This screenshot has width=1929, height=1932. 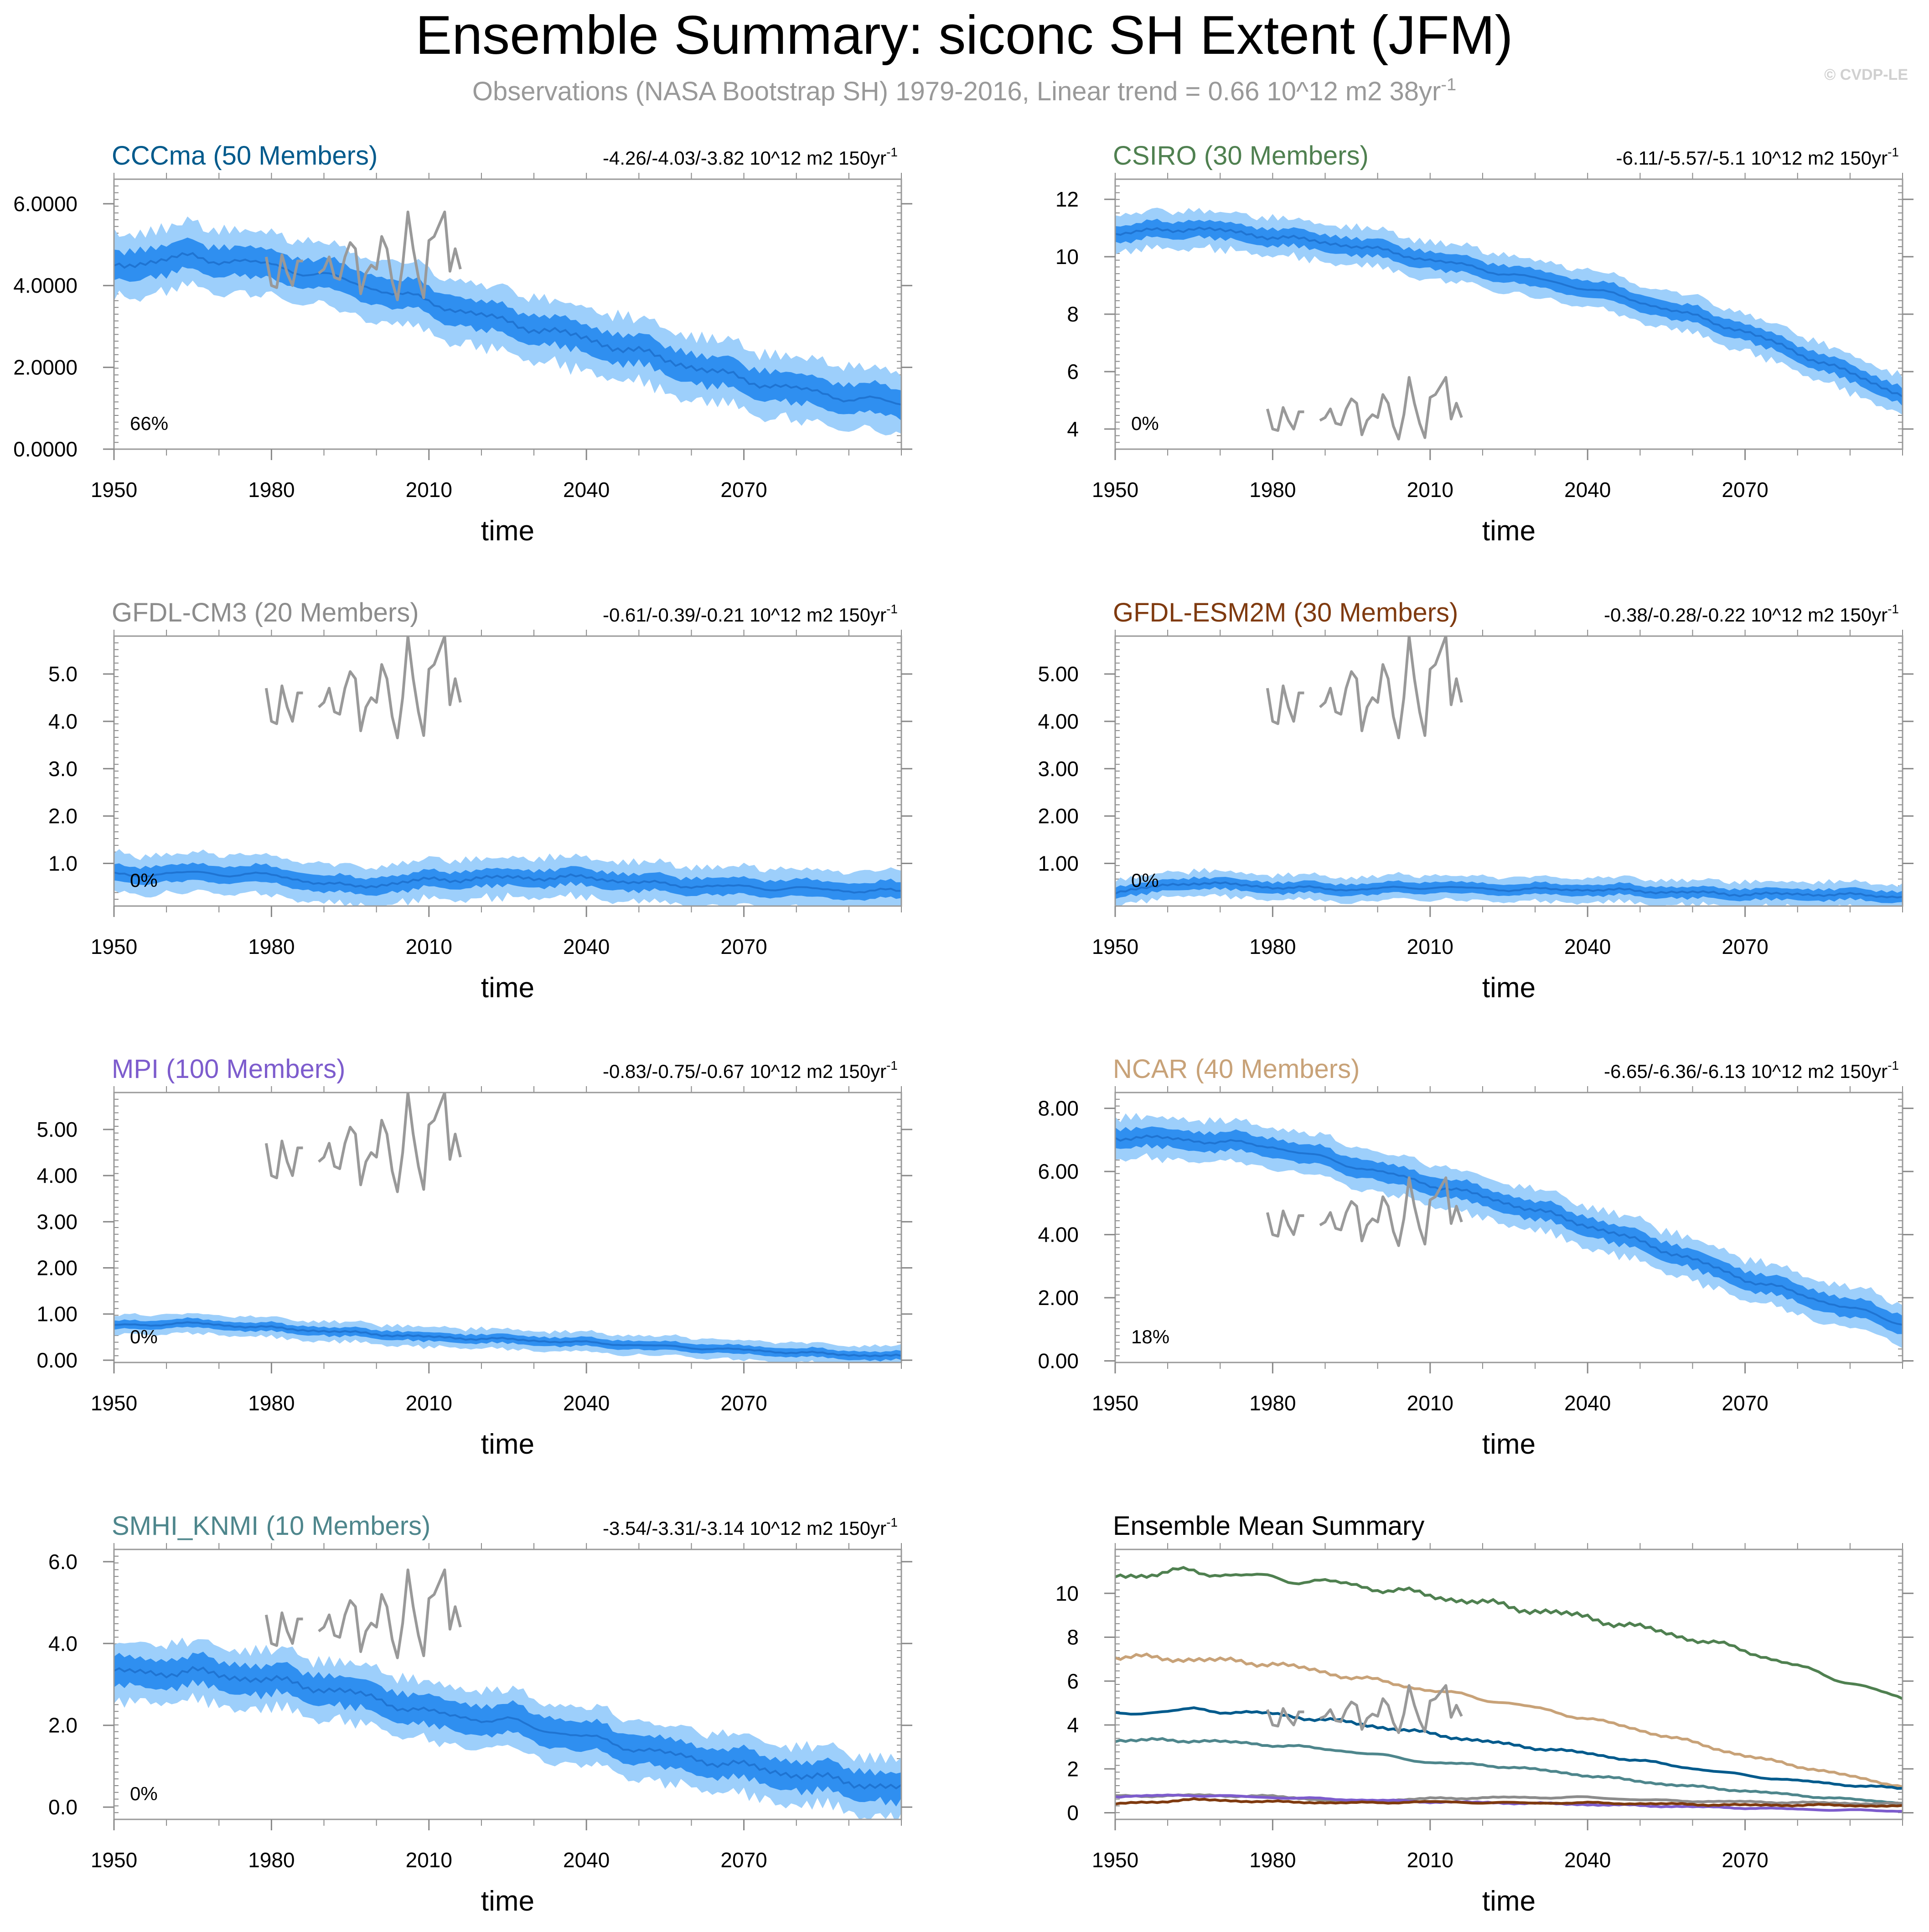 I want to click on trend-text: -6.11/-5.57/-5.1 10^12 m2 150yr, so click(x=1752, y=158).